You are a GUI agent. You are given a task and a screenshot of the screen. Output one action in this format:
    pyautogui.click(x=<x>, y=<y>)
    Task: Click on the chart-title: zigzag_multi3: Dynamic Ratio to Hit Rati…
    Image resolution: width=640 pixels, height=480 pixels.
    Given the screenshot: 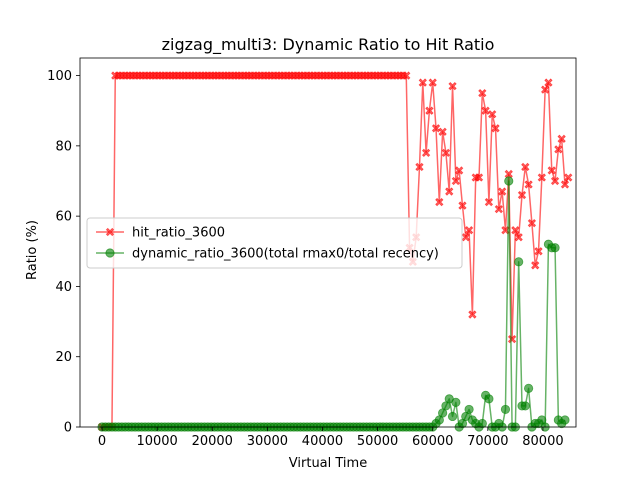 What is the action you would take?
    pyautogui.click(x=328, y=45)
    